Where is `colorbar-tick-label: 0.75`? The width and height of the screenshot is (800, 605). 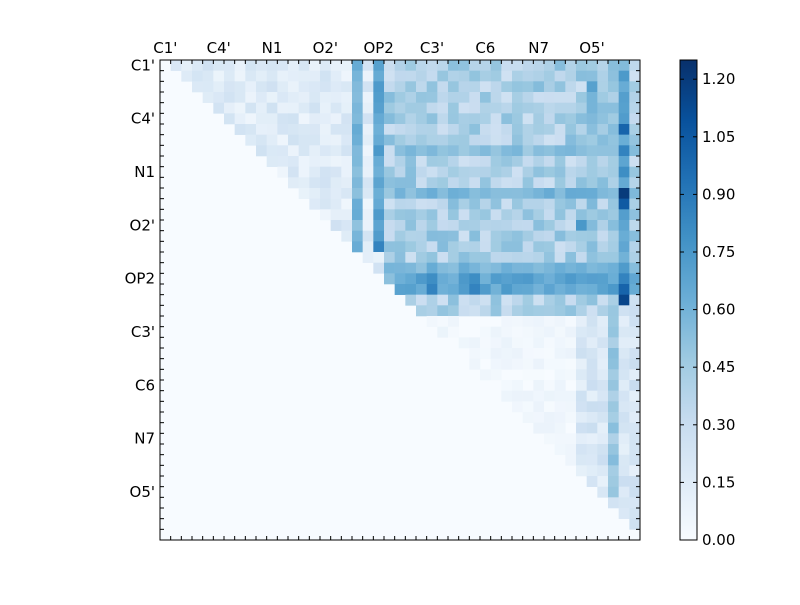 colorbar-tick-label: 0.75 is located at coordinates (718, 252).